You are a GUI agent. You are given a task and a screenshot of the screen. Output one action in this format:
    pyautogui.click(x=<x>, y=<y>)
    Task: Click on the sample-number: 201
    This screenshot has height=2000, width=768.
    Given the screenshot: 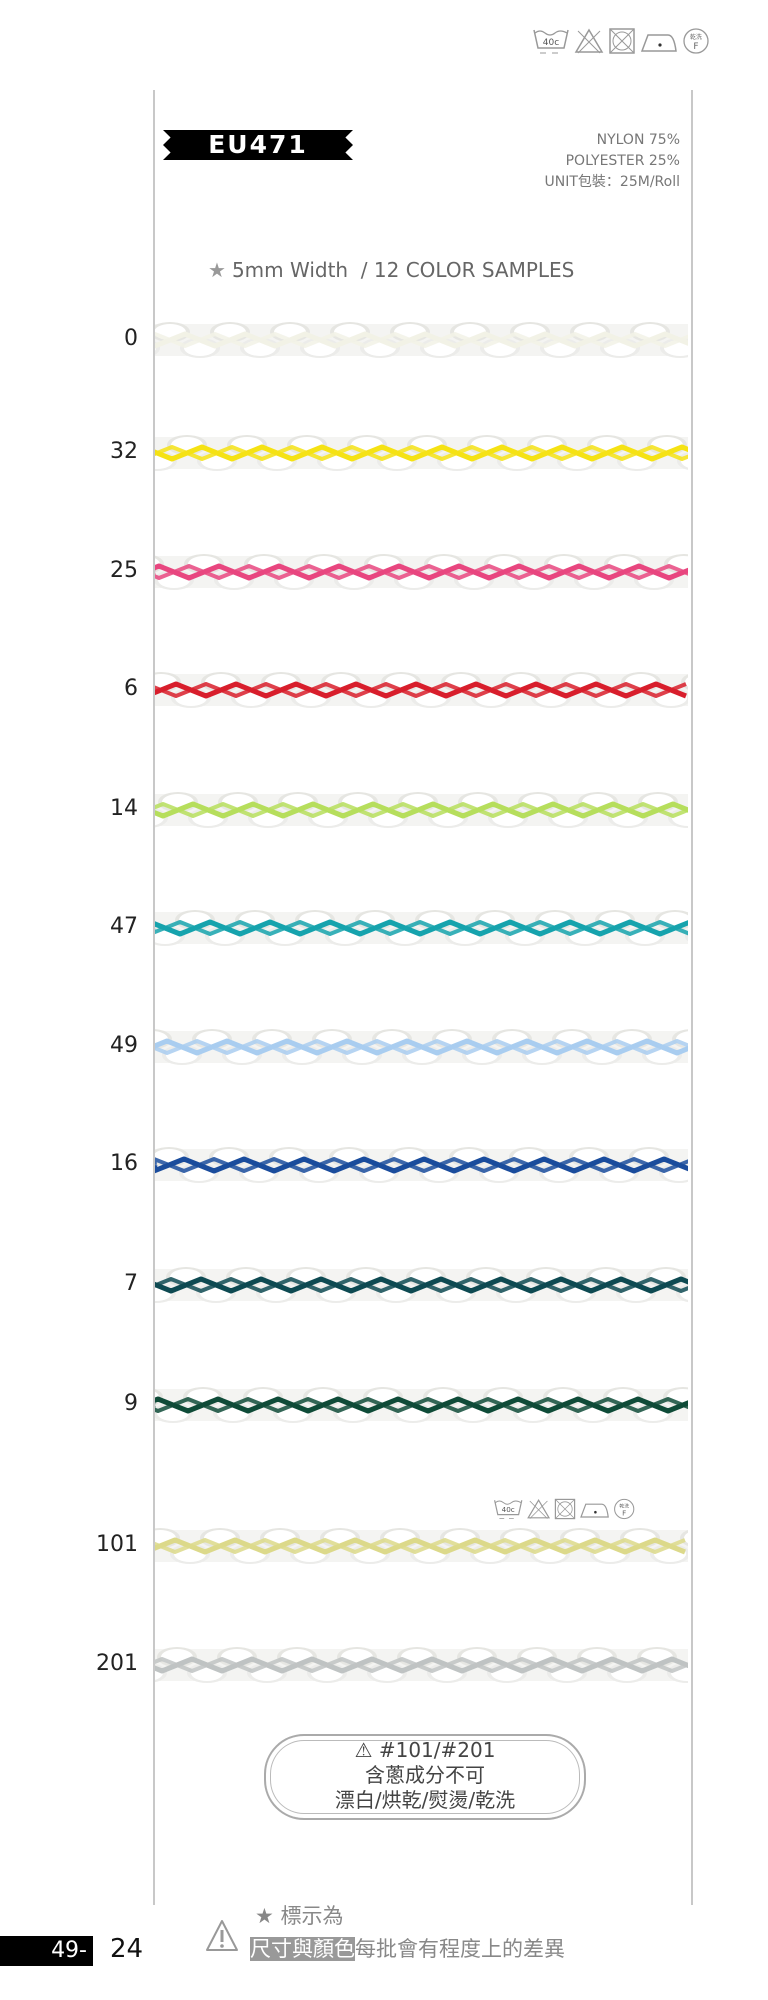 What is the action you would take?
    pyautogui.click(x=117, y=1663)
    